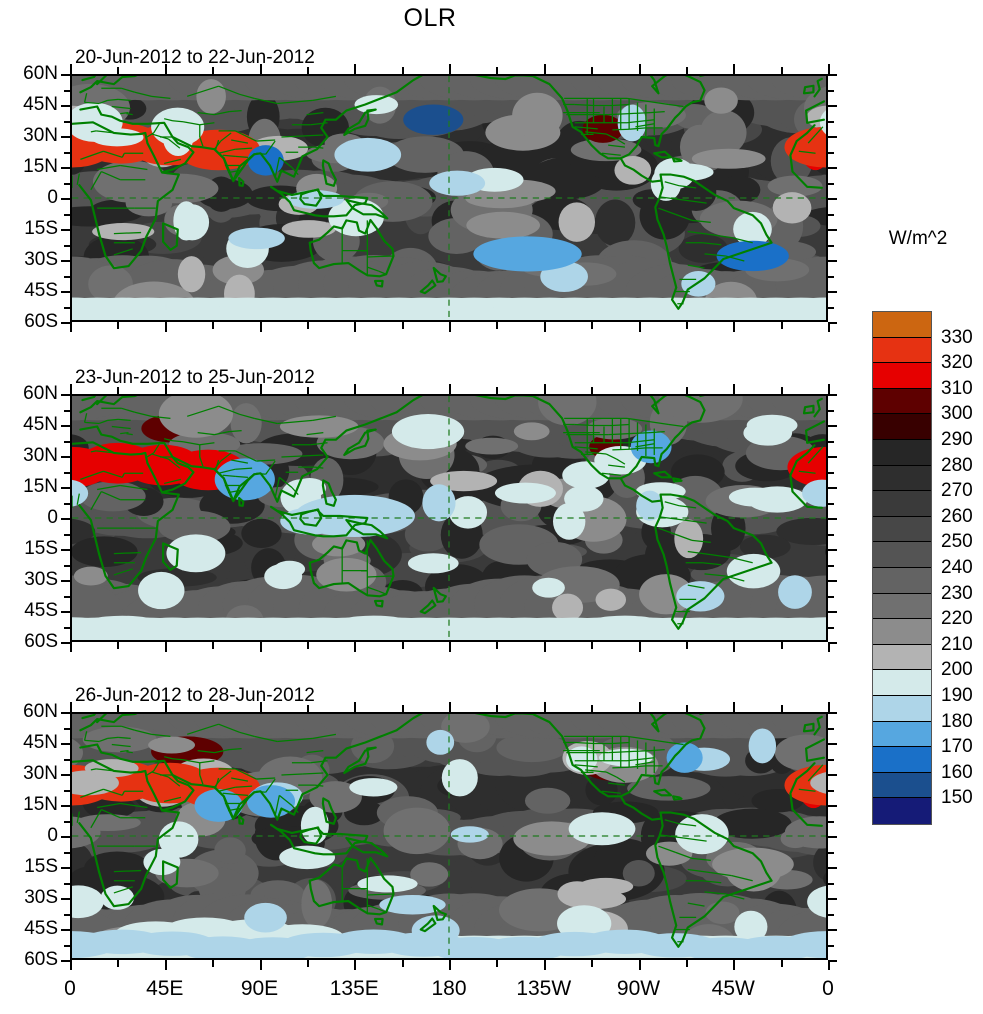  Describe the element at coordinates (957, 695) in the screenshot. I see `colorbar-tick-label-190: 190` at that location.